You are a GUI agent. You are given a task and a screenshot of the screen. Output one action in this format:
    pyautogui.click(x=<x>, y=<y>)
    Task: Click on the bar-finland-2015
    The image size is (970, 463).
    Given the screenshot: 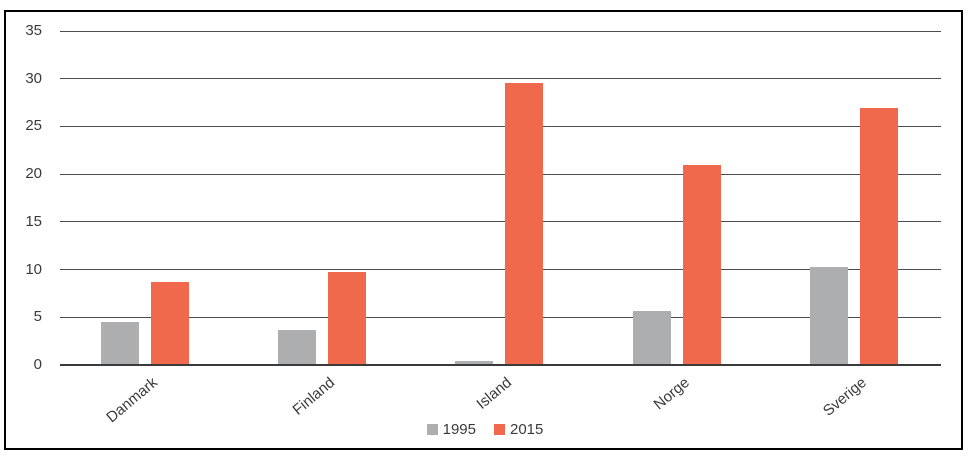 What is the action you would take?
    pyautogui.click(x=347, y=318)
    